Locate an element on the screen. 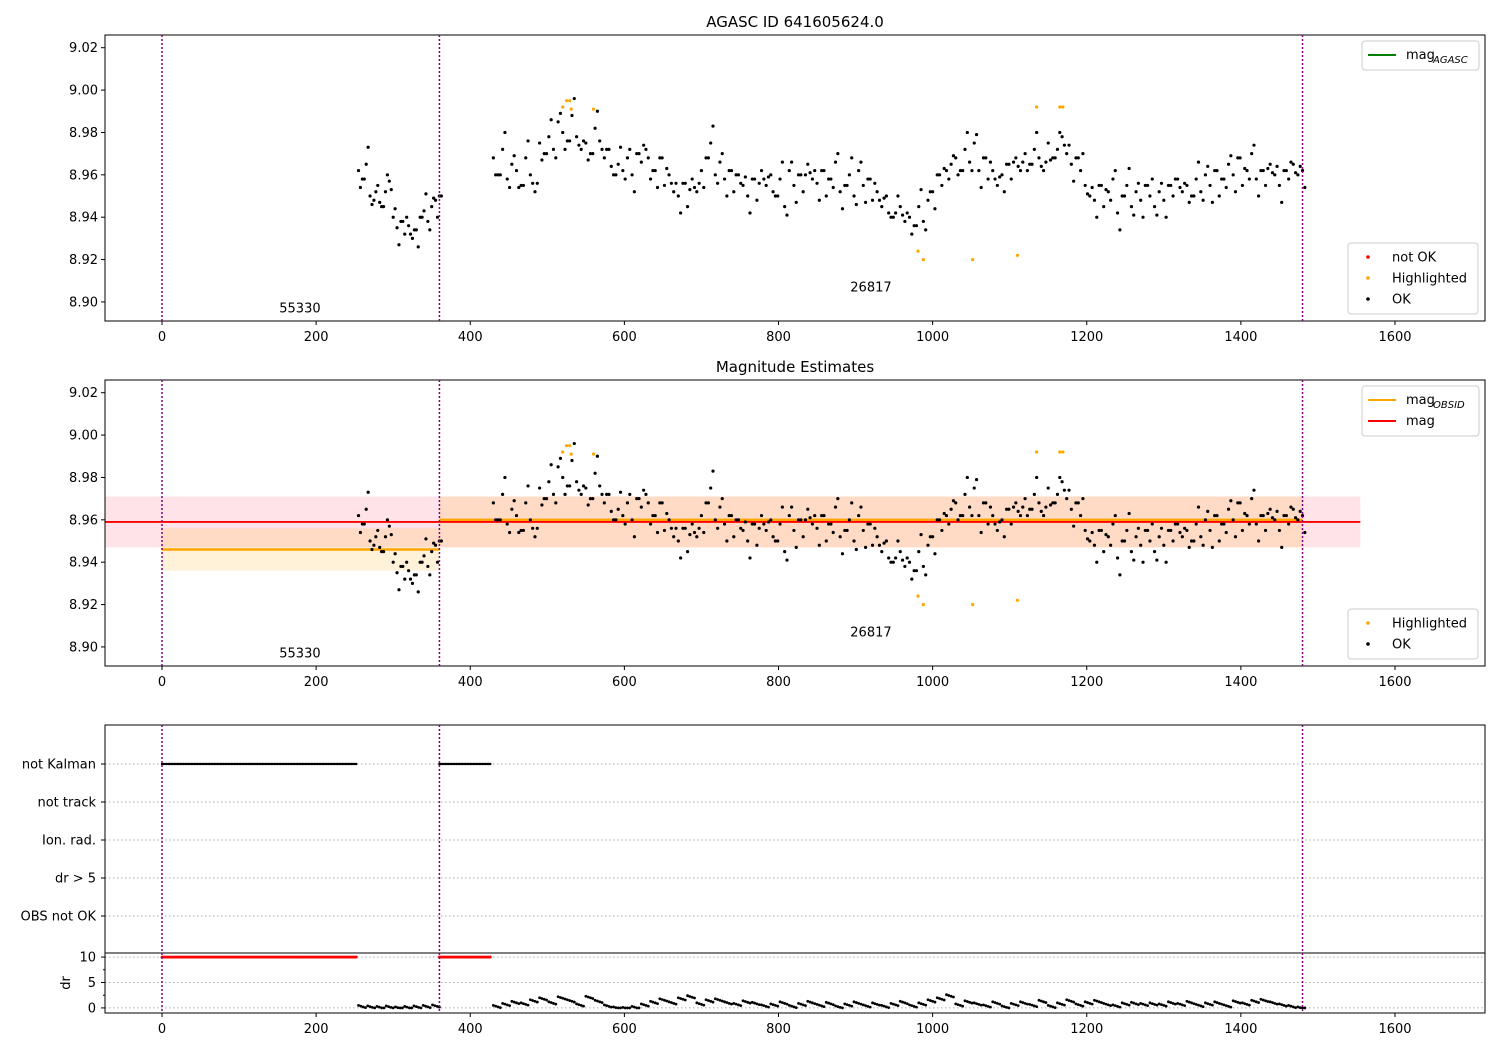 This screenshot has width=1500, height=1050. x-tick-label: 800 is located at coordinates (778, 682).